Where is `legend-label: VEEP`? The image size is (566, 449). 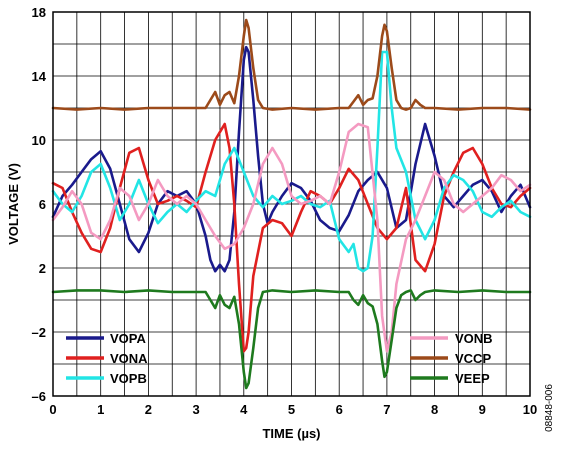 legend-label: VEEP is located at coordinates (472, 378).